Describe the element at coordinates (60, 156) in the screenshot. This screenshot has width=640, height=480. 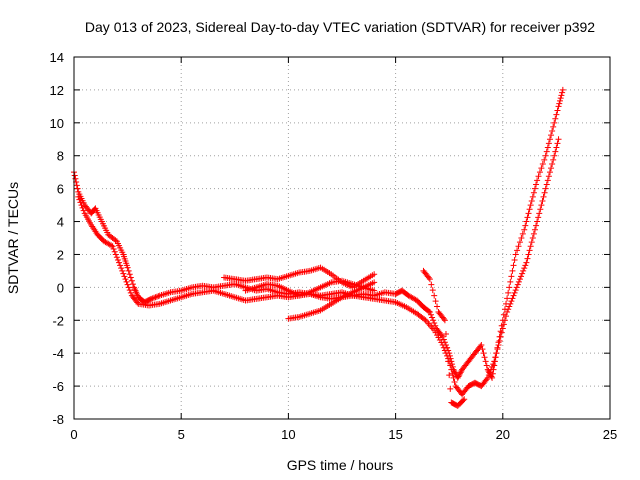
I see `y-tick-label: 8` at that location.